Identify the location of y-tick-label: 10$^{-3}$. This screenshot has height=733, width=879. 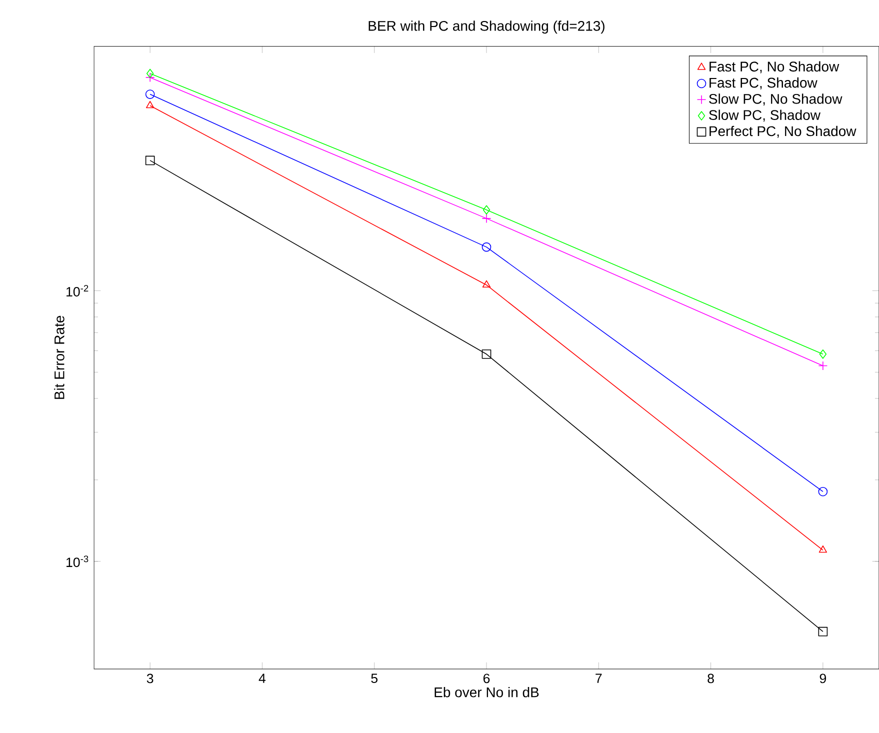
(77, 562).